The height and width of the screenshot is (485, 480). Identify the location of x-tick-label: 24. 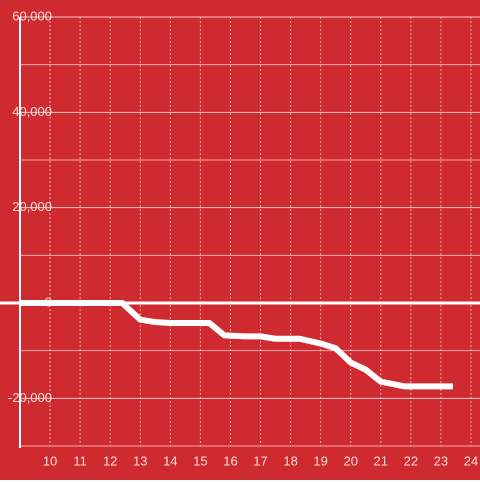
(471, 460).